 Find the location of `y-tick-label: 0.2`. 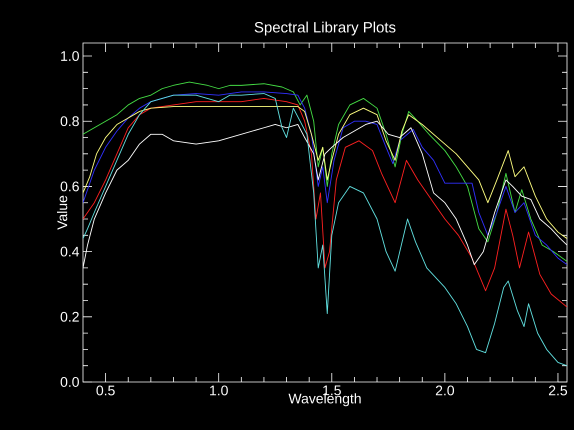

y-tick-label: 0.2 is located at coordinates (69, 317).